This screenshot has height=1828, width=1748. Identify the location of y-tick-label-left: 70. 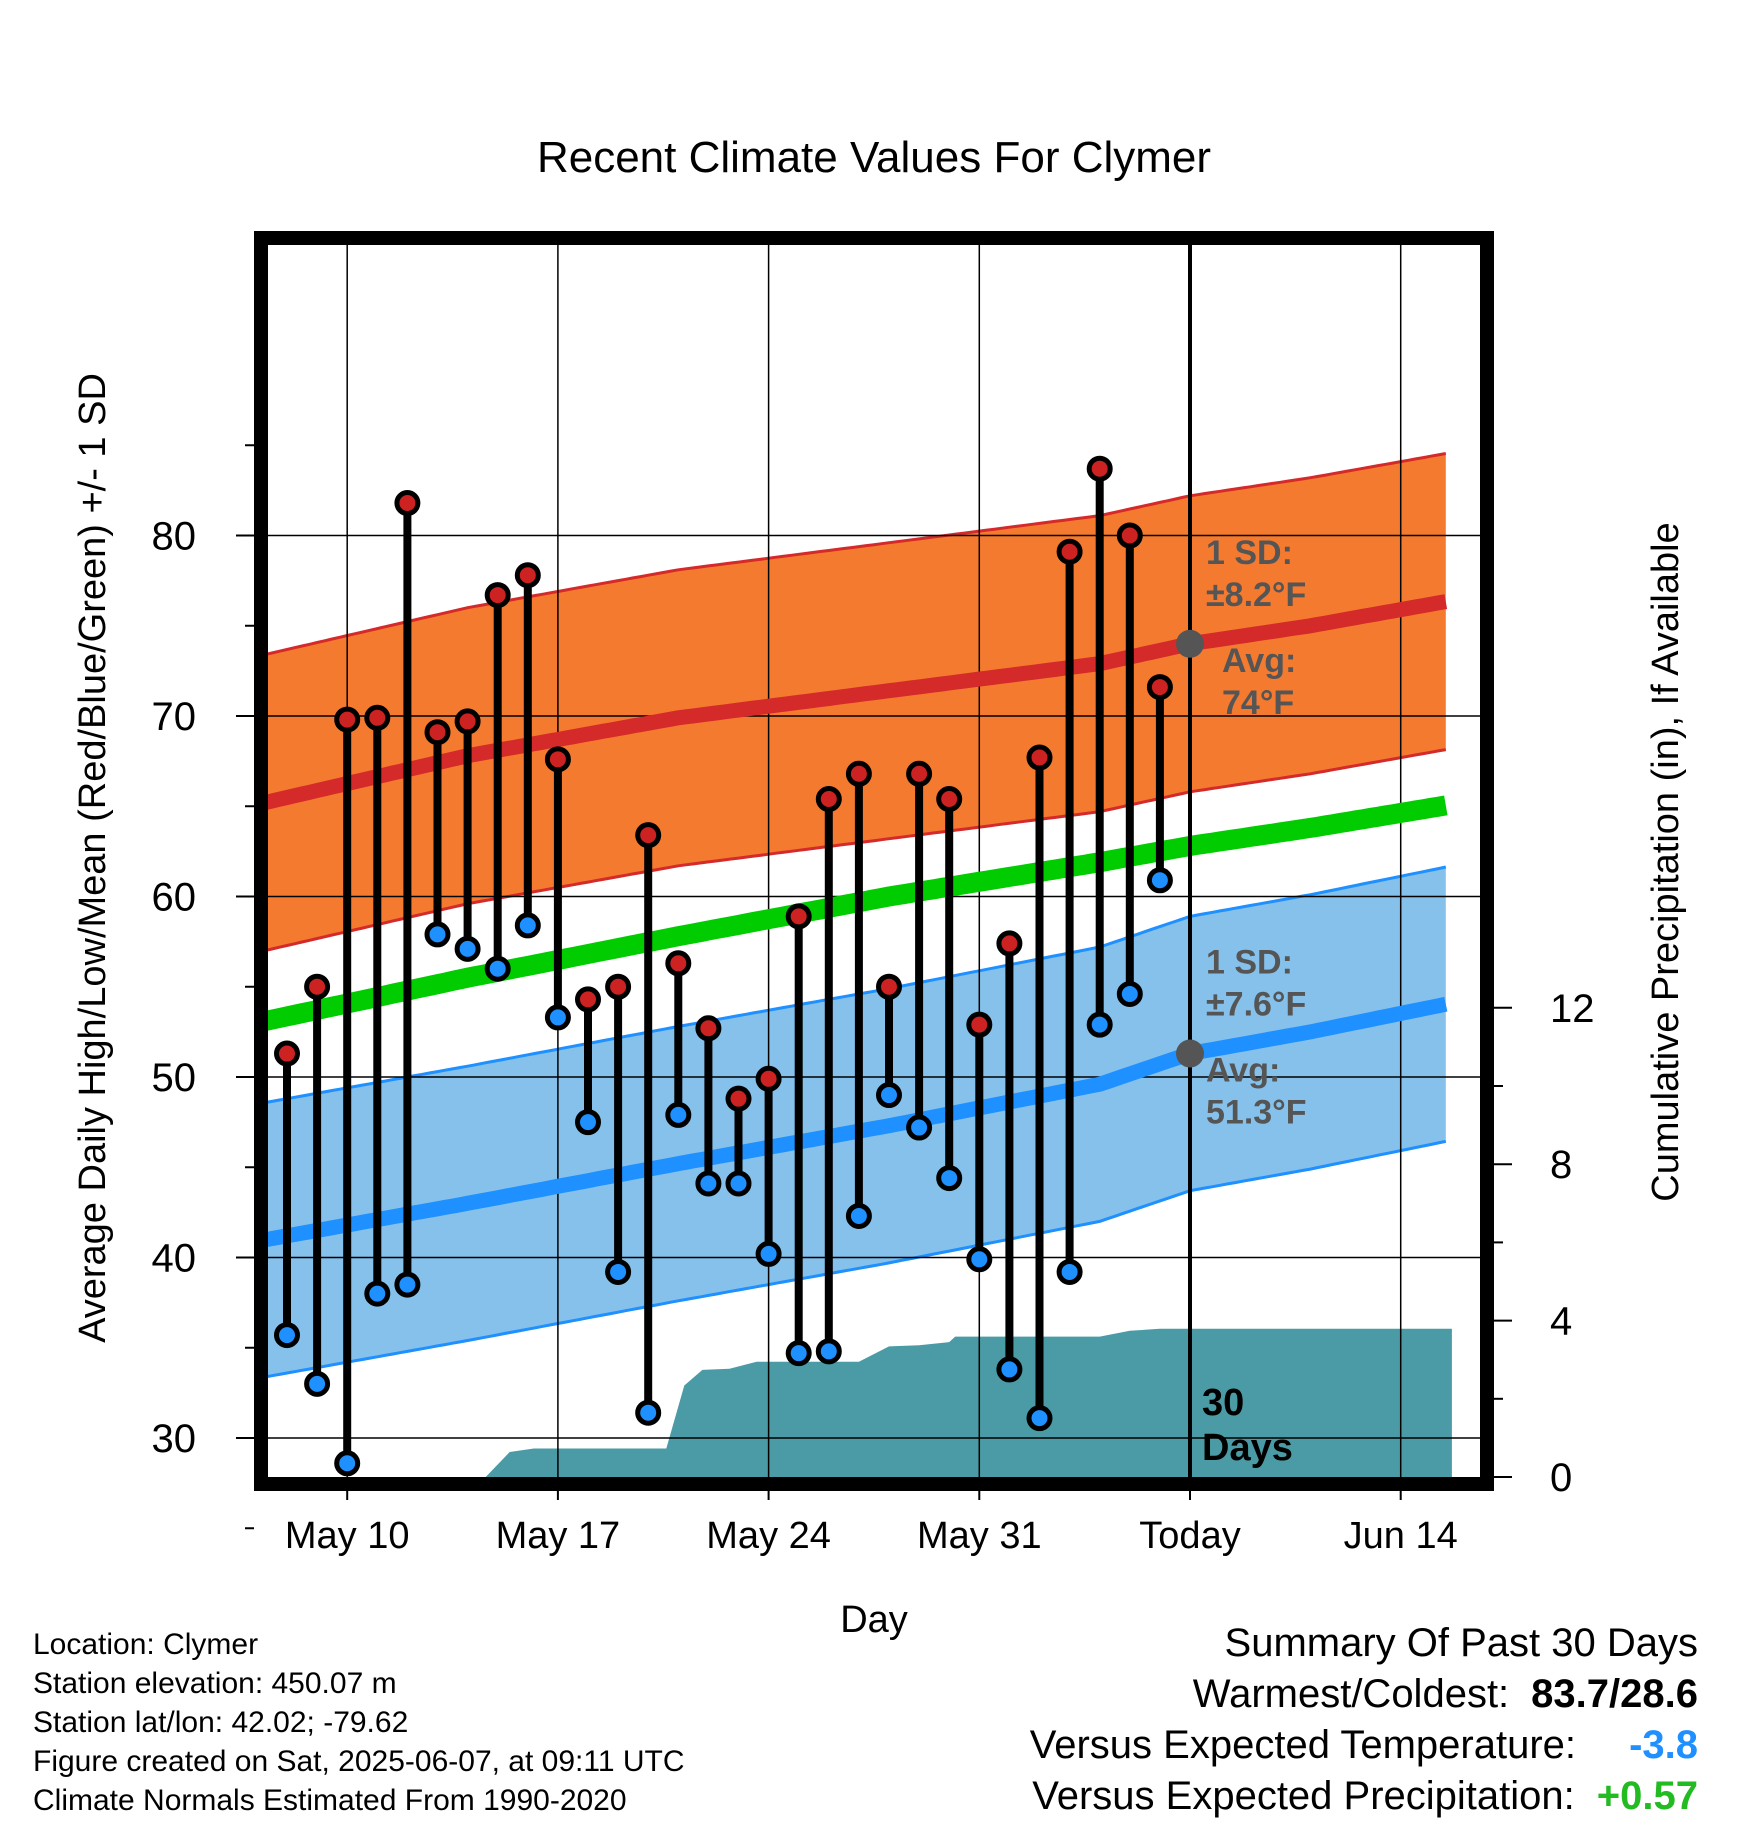
(174, 717).